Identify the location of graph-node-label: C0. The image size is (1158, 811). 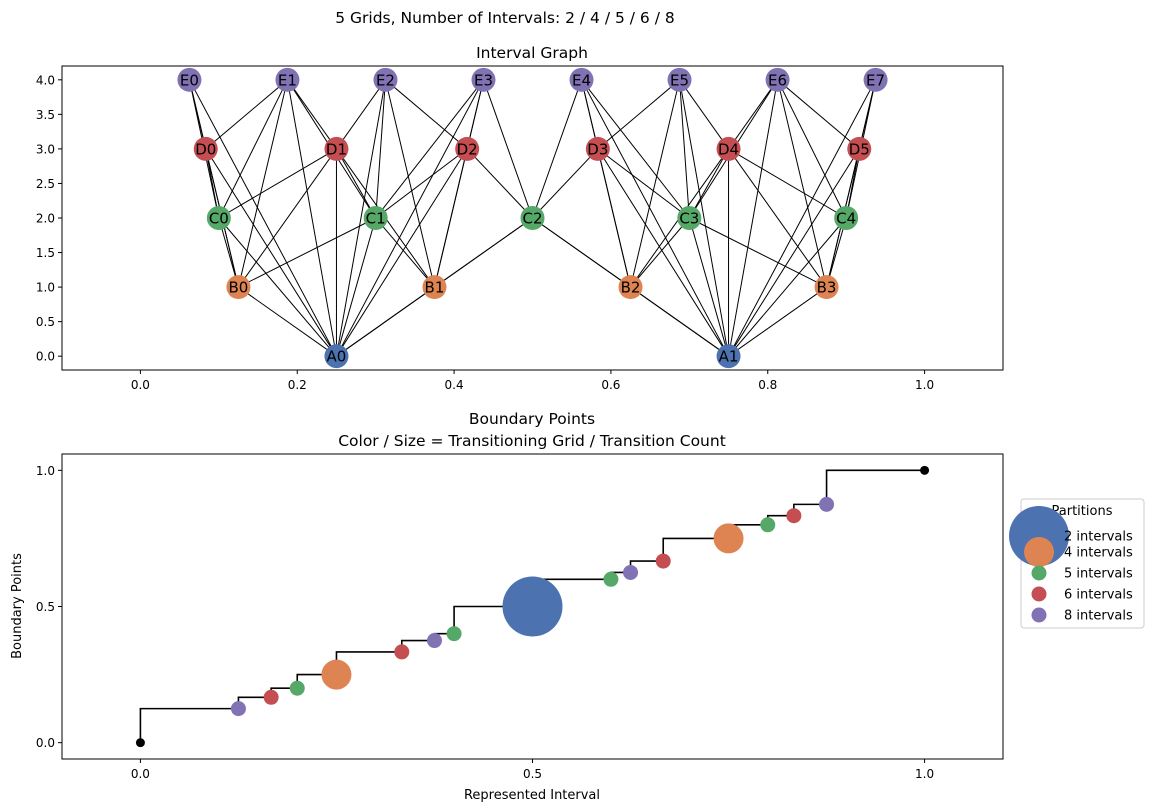
(219, 219).